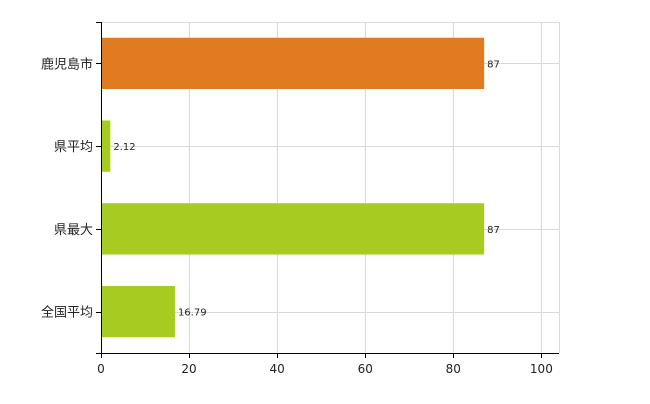 Image resolution: width=650 pixels, height=404 pixels. Describe the element at coordinates (541, 369) in the screenshot. I see `x-tick-label: 100` at that location.